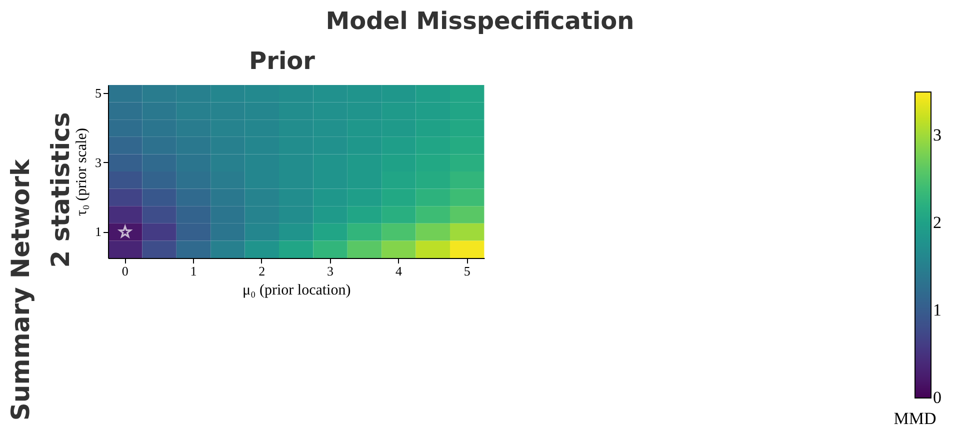 Image resolution: width=955 pixels, height=437 pixels. Describe the element at coordinates (60, 190) in the screenshot. I see `text: 2 statistics` at that location.